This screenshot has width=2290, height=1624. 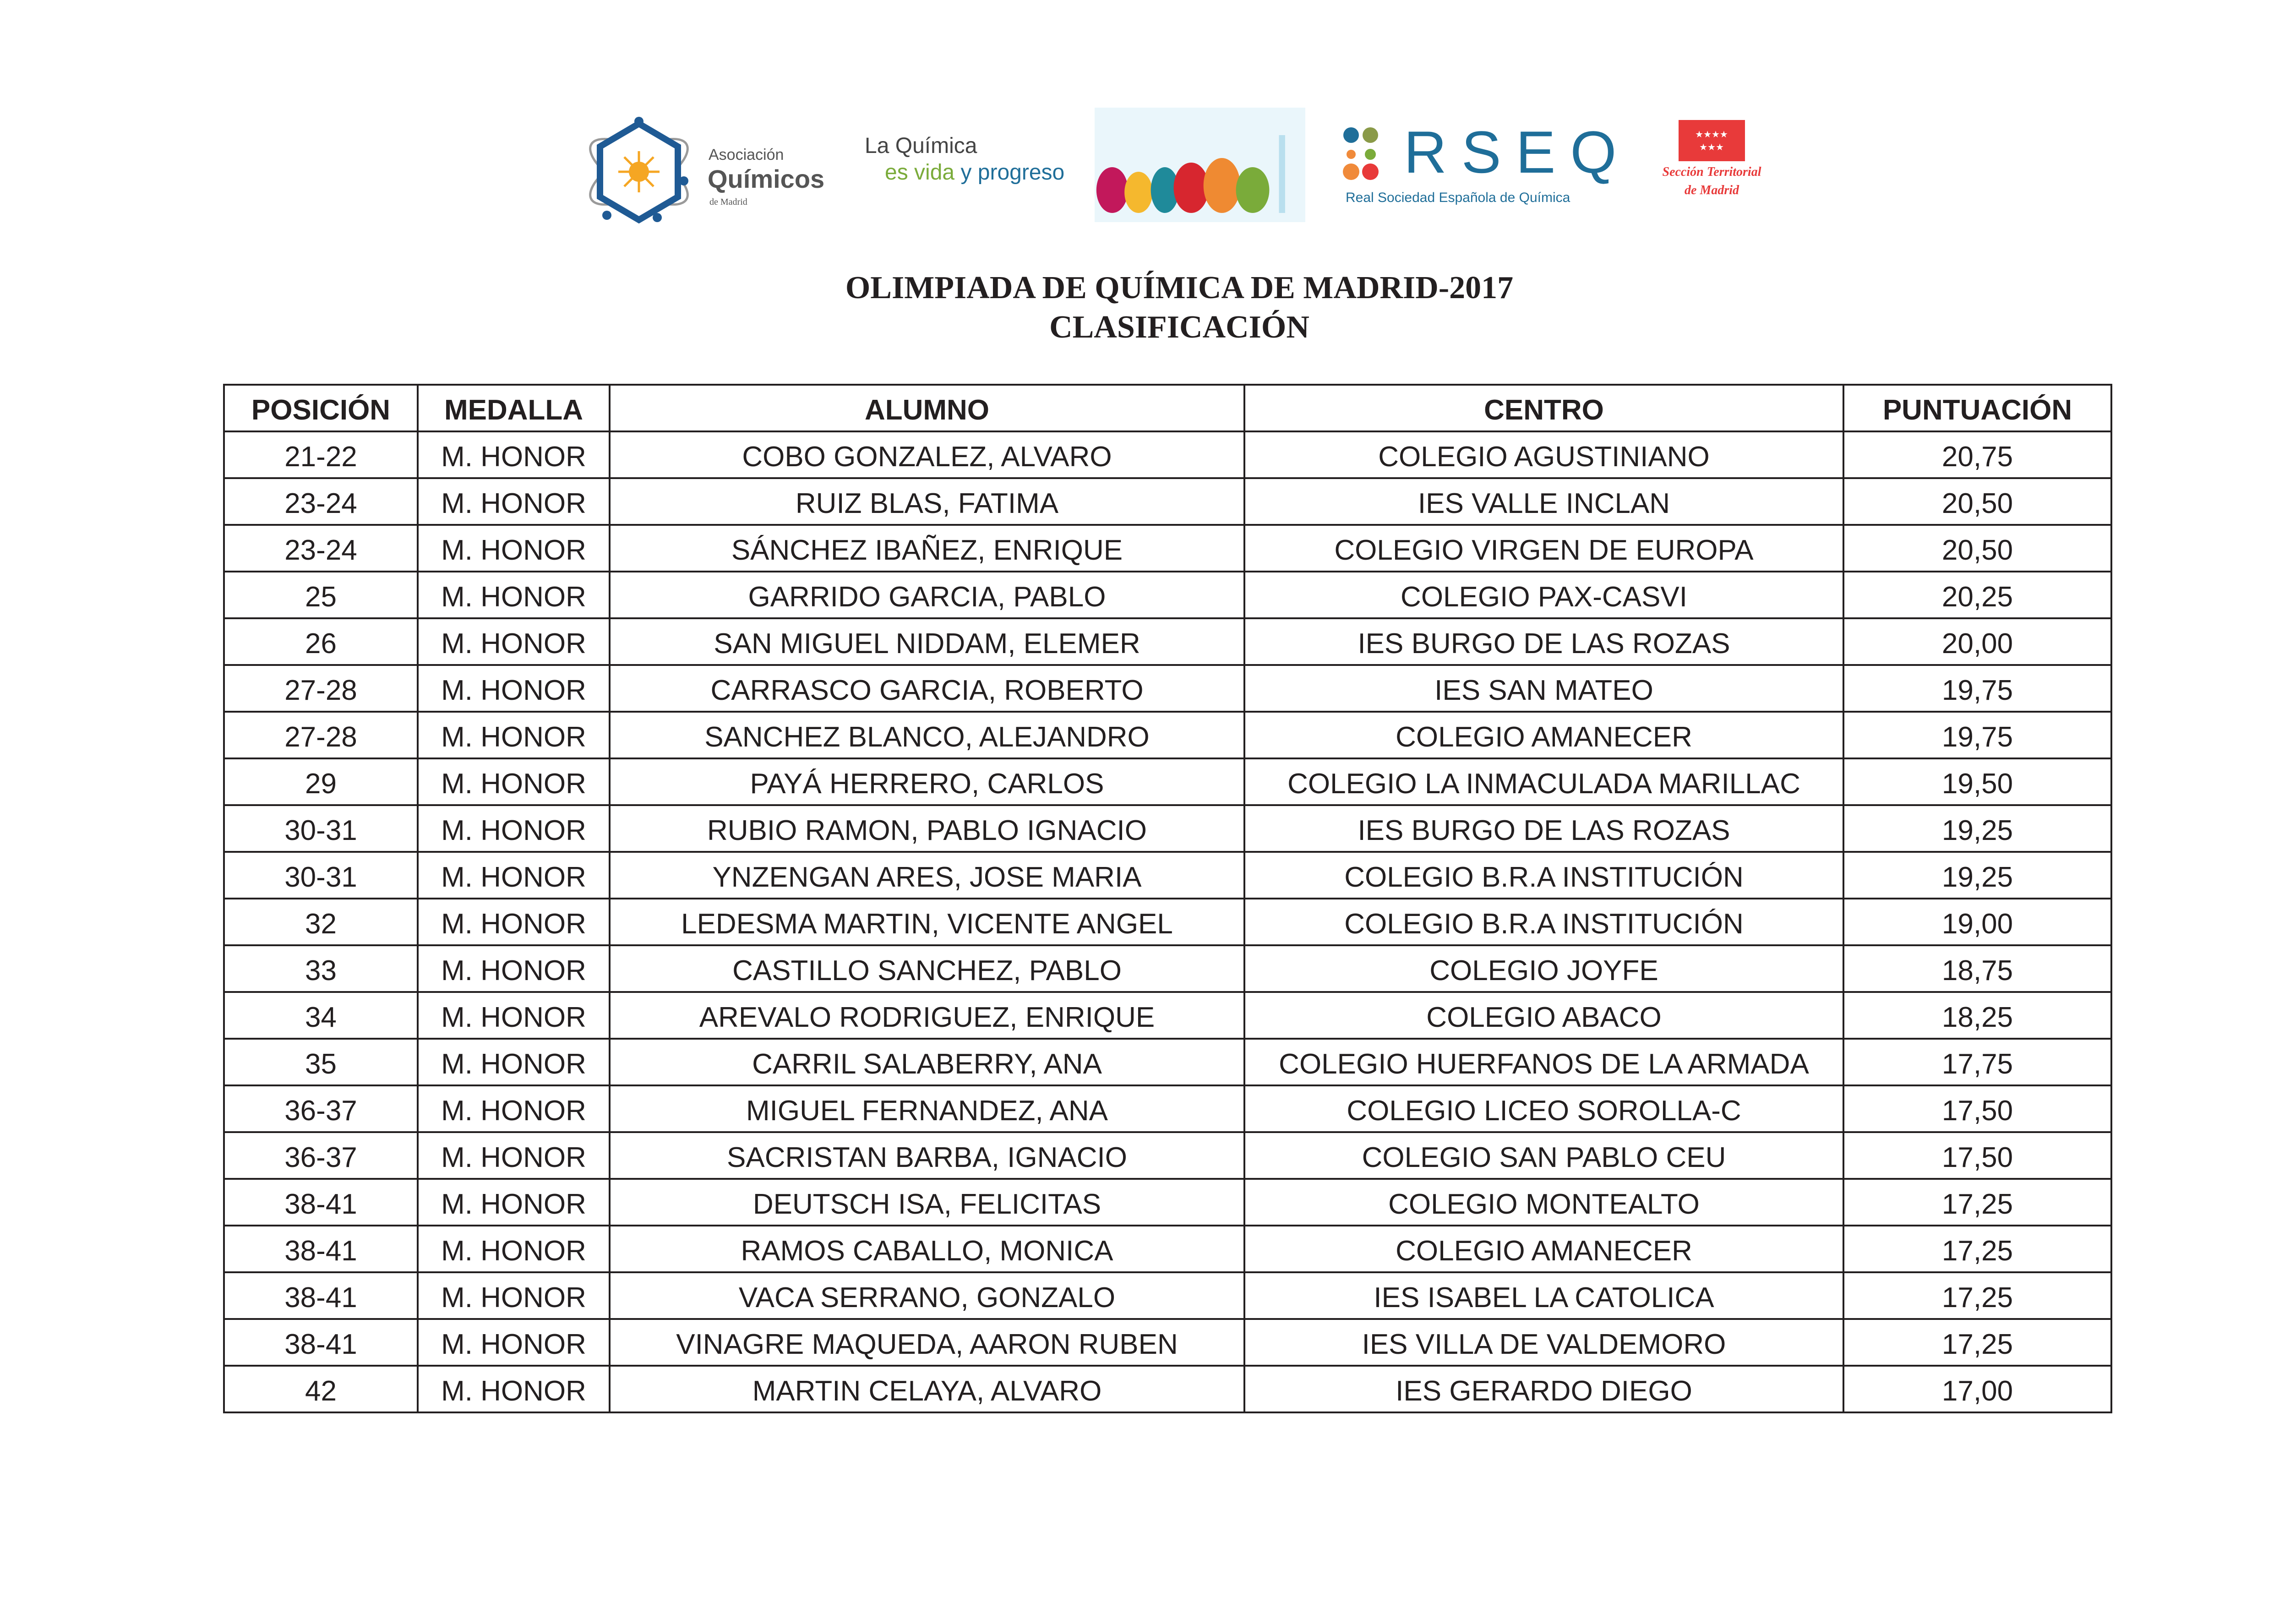 What do you see at coordinates (321, 735) in the screenshot?
I see `posicion-cell: 27-28` at bounding box center [321, 735].